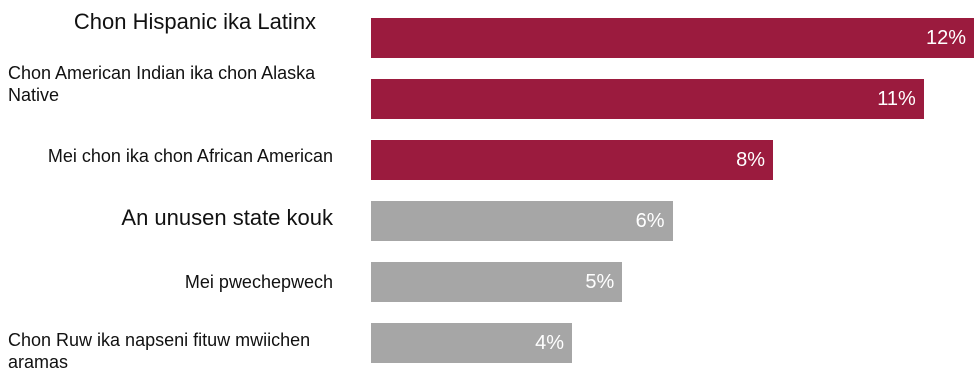  I want to click on bar-value-label: 12%, so click(945, 38).